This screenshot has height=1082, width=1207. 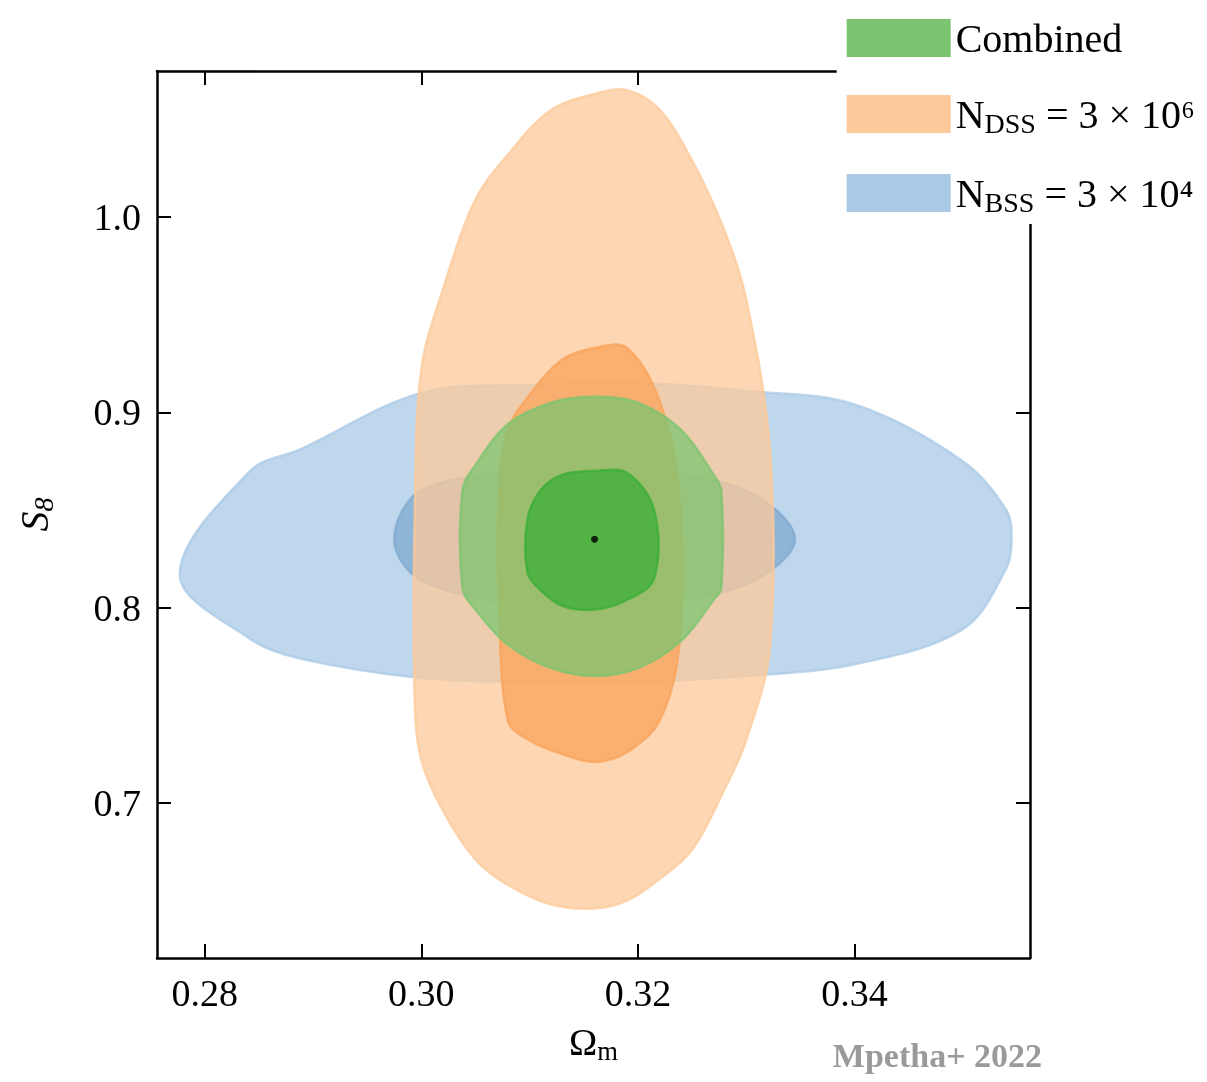 What do you see at coordinates (117, 607) in the screenshot?
I see `y-tick-label: 0.8` at bounding box center [117, 607].